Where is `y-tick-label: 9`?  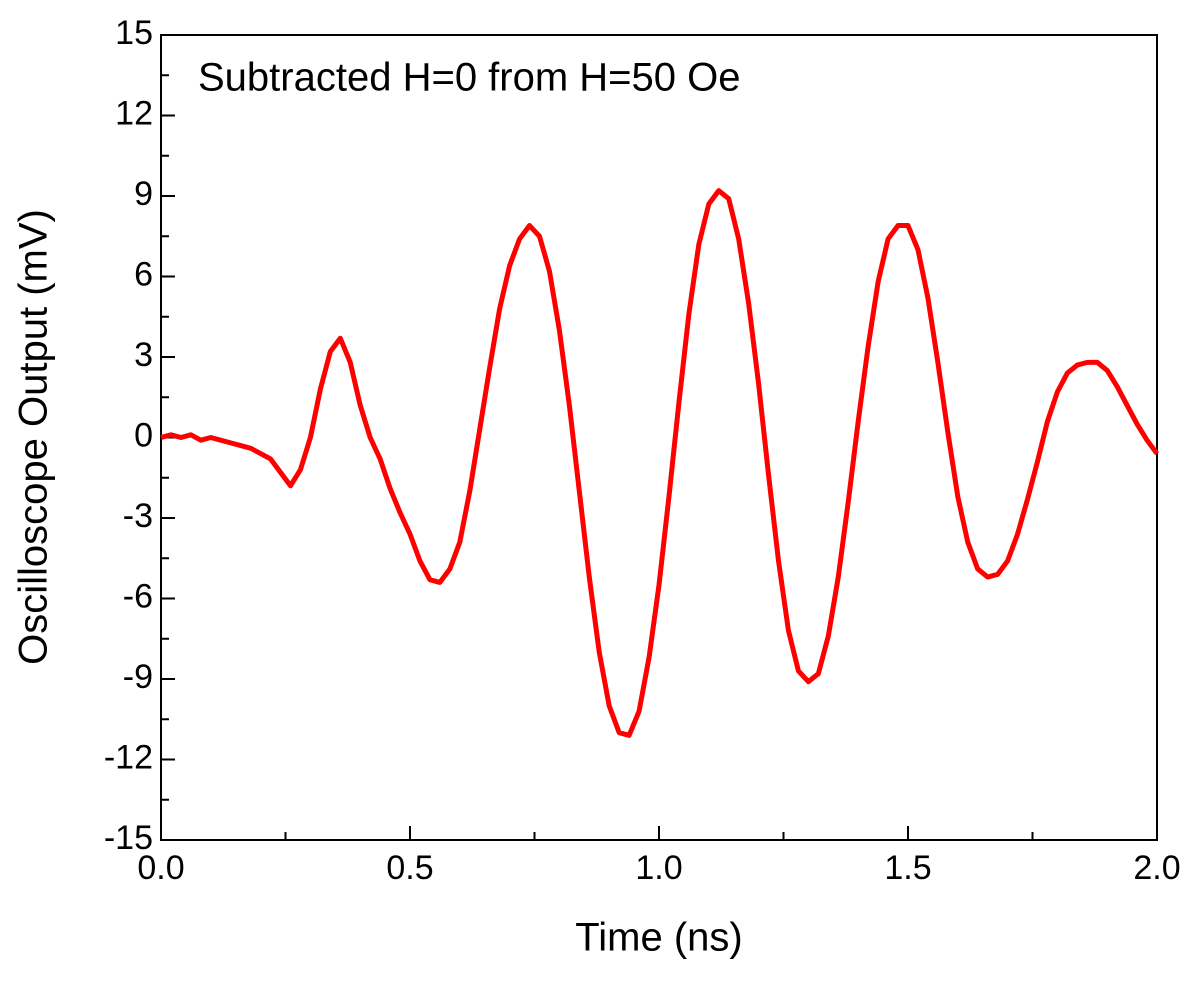 y-tick-label: 9 is located at coordinates (143, 194).